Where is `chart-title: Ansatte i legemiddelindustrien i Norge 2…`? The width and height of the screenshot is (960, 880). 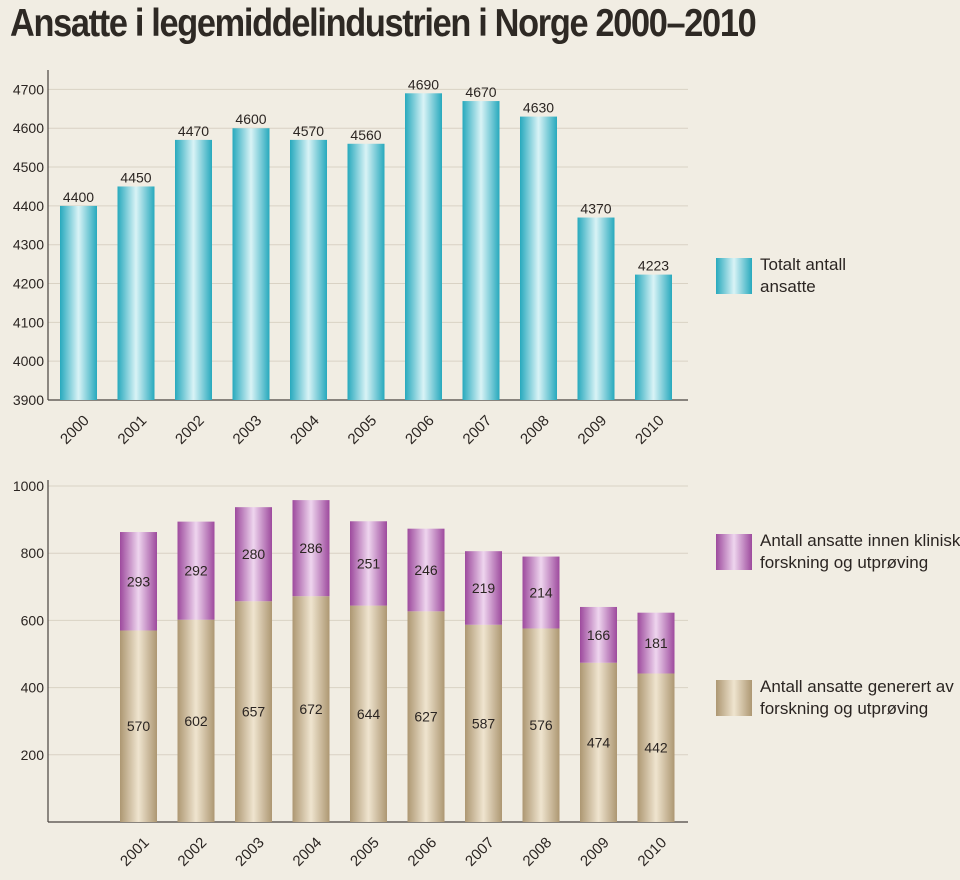 chart-title: Ansatte i legemiddelindustrien i Norge 2… is located at coordinates (383, 23).